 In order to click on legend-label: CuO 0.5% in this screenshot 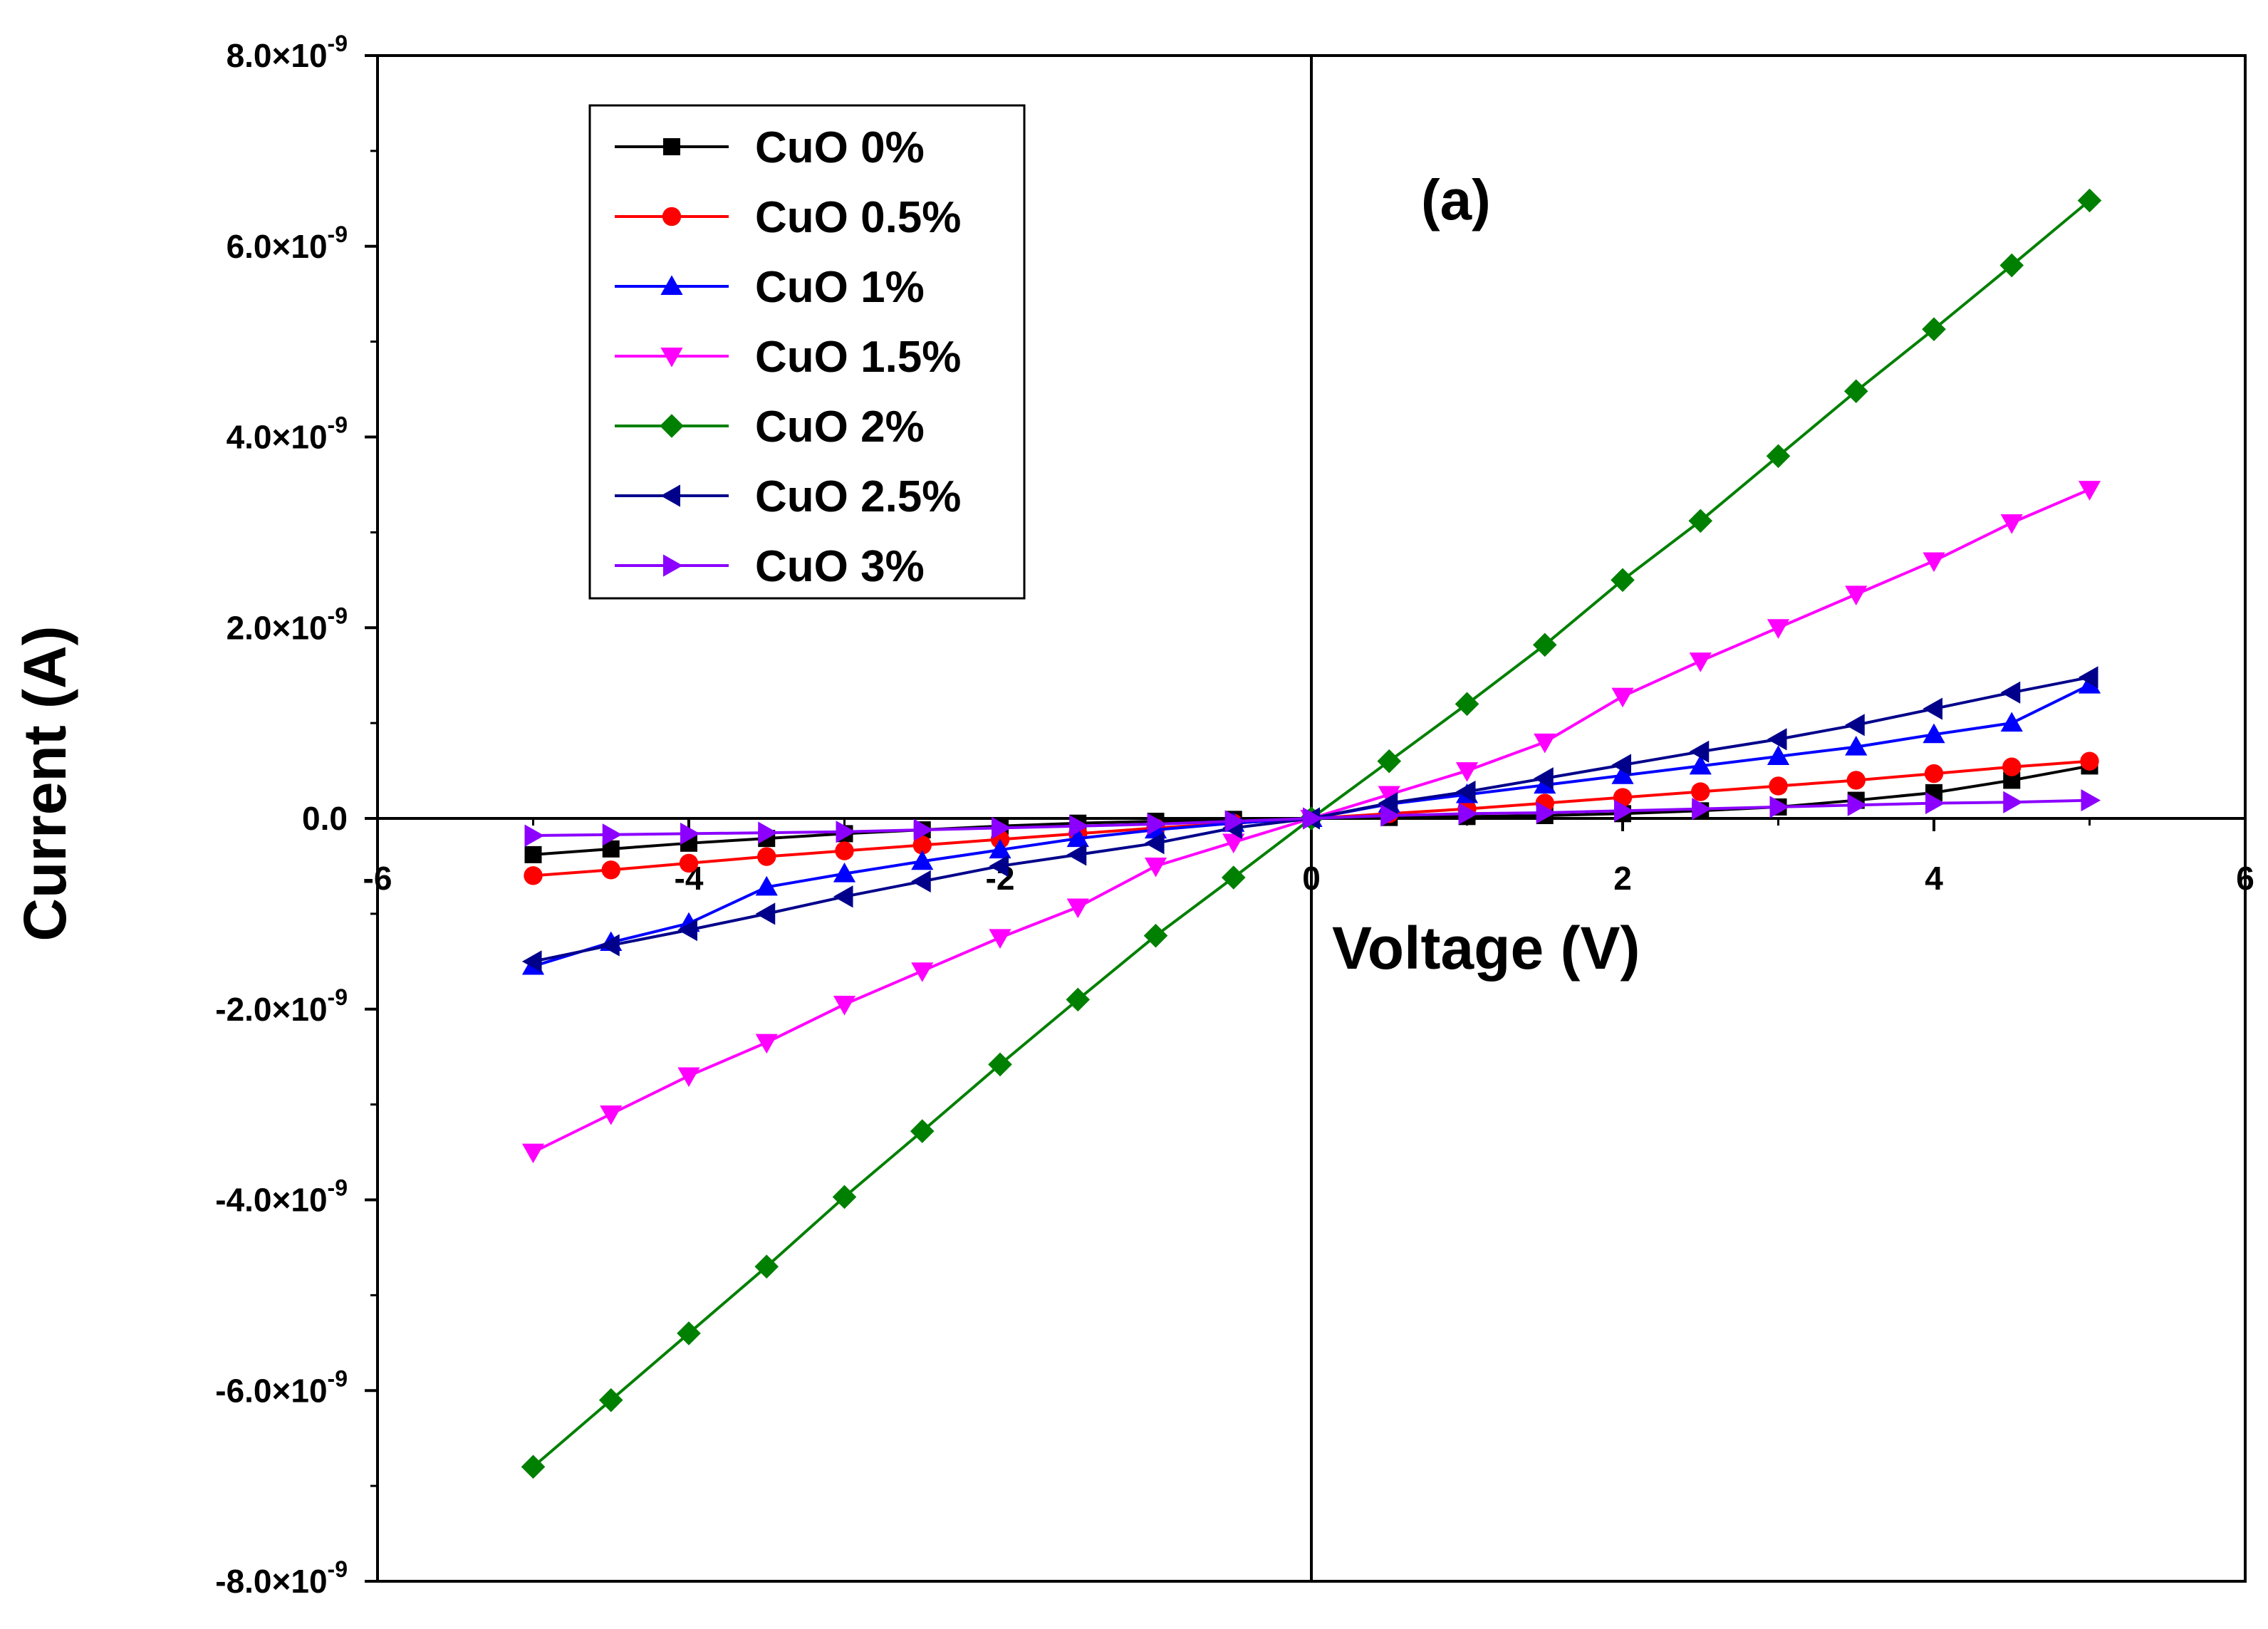, I will do `click(858, 218)`.